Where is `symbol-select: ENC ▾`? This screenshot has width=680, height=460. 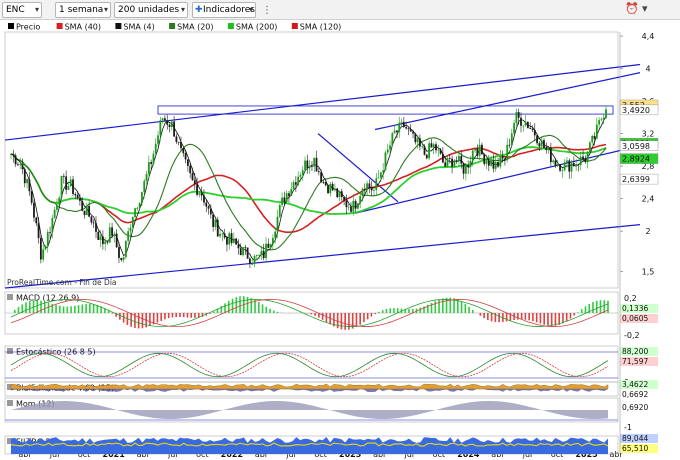
symbol-select: ENC ▾ is located at coordinates (22, 10).